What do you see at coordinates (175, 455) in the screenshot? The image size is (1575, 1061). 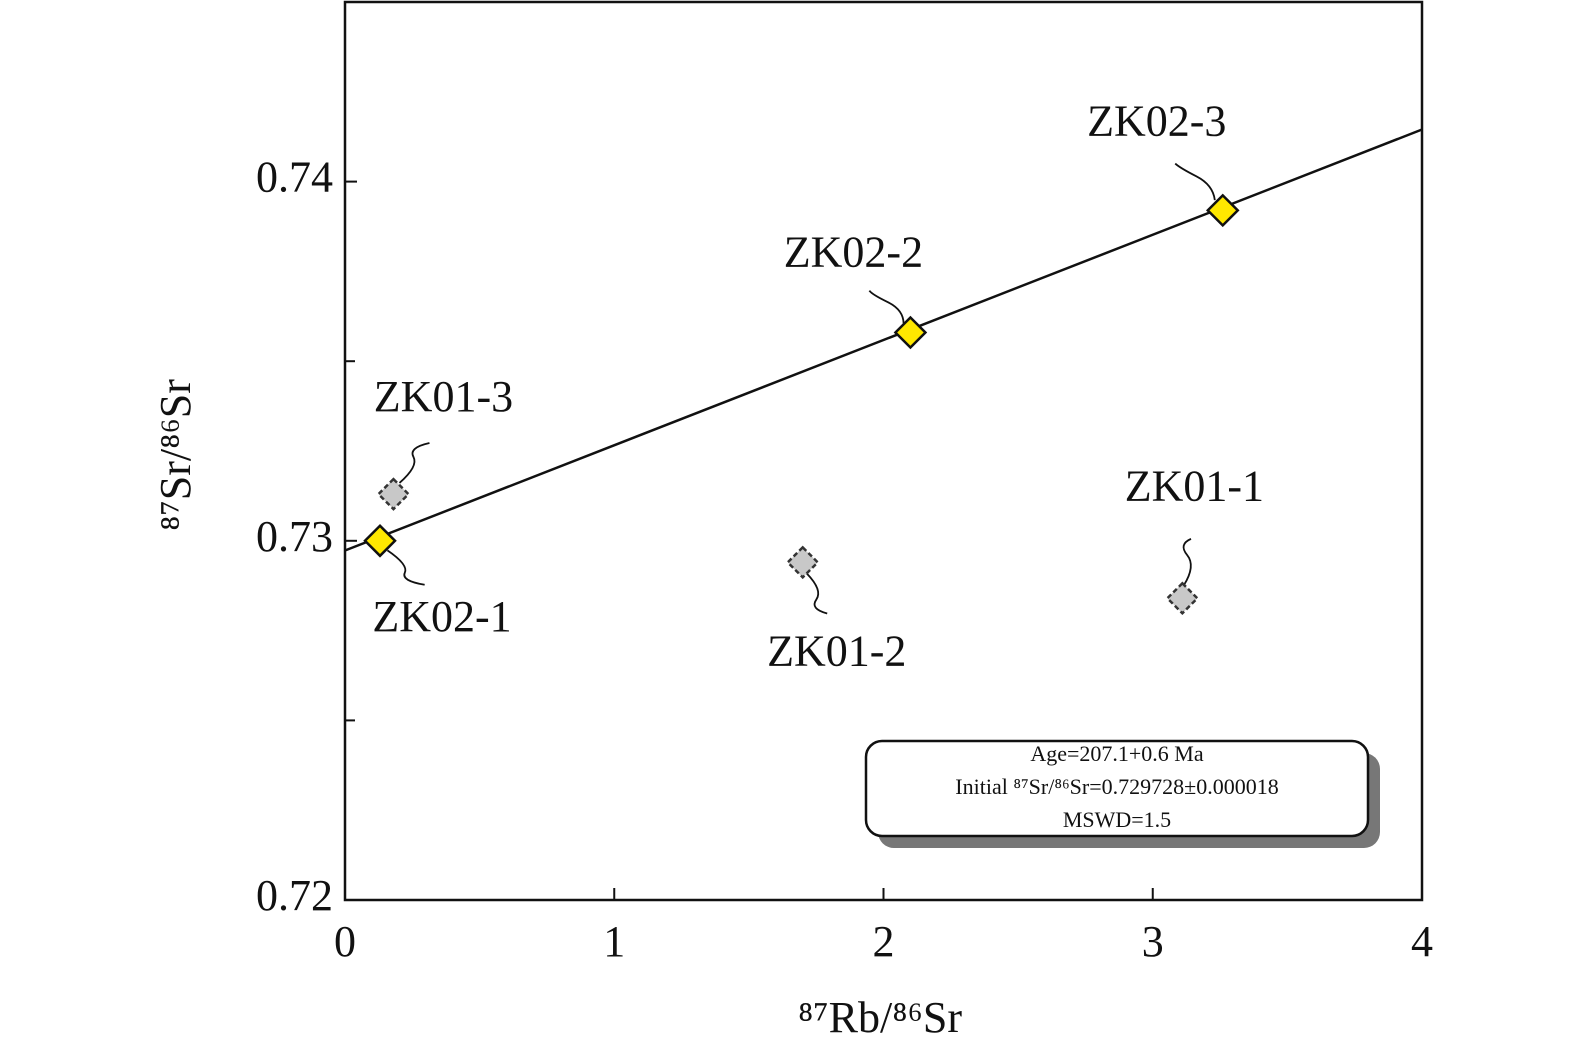 I see `y-axis-label: ⁸⁷Sr/⁸⁶Sr` at bounding box center [175, 455].